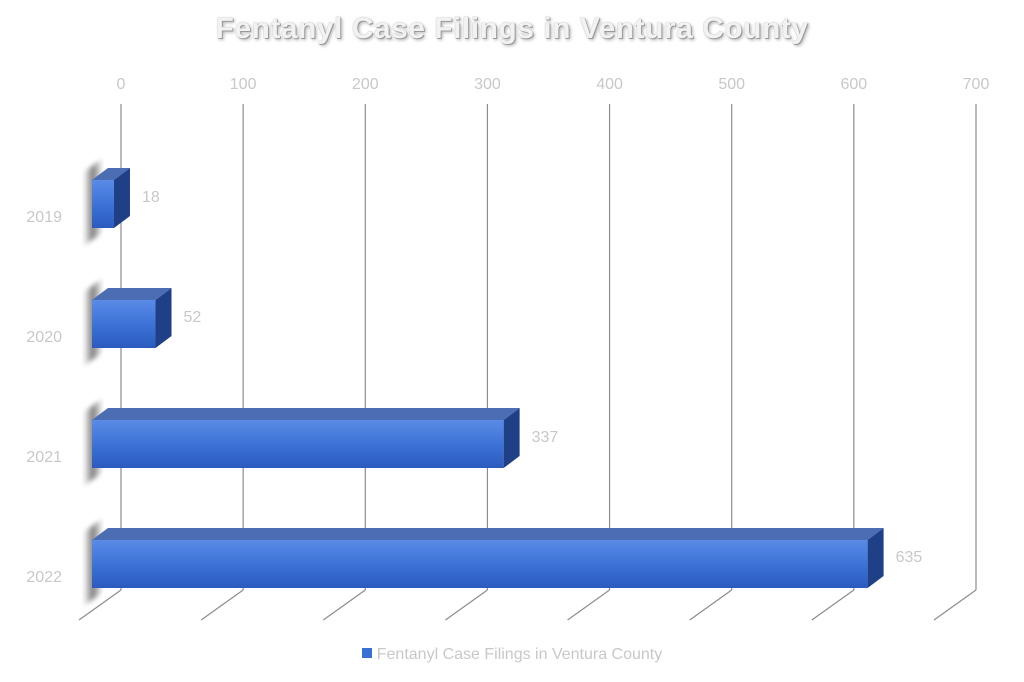  What do you see at coordinates (609, 84) in the screenshot?
I see `x-tick-label-400: 400` at bounding box center [609, 84].